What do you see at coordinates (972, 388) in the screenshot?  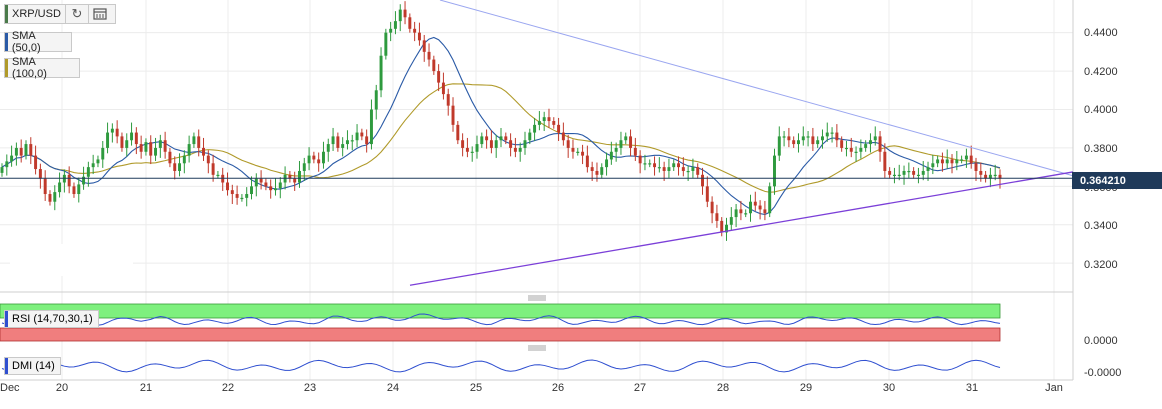 I see `x-tick-label: 31` at bounding box center [972, 388].